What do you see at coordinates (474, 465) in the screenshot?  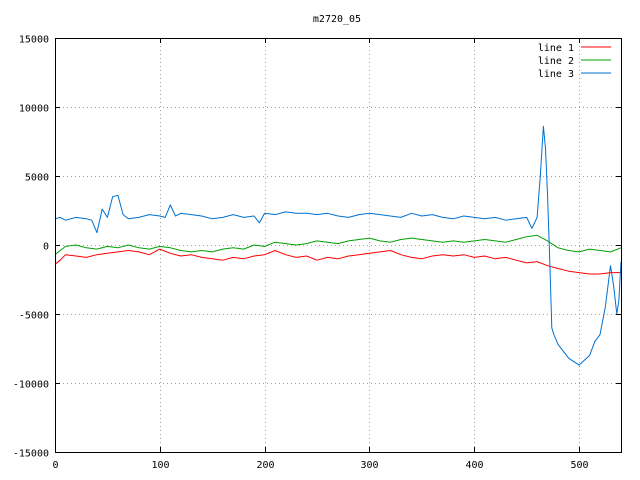 I see `x-tick-label: 400` at bounding box center [474, 465].